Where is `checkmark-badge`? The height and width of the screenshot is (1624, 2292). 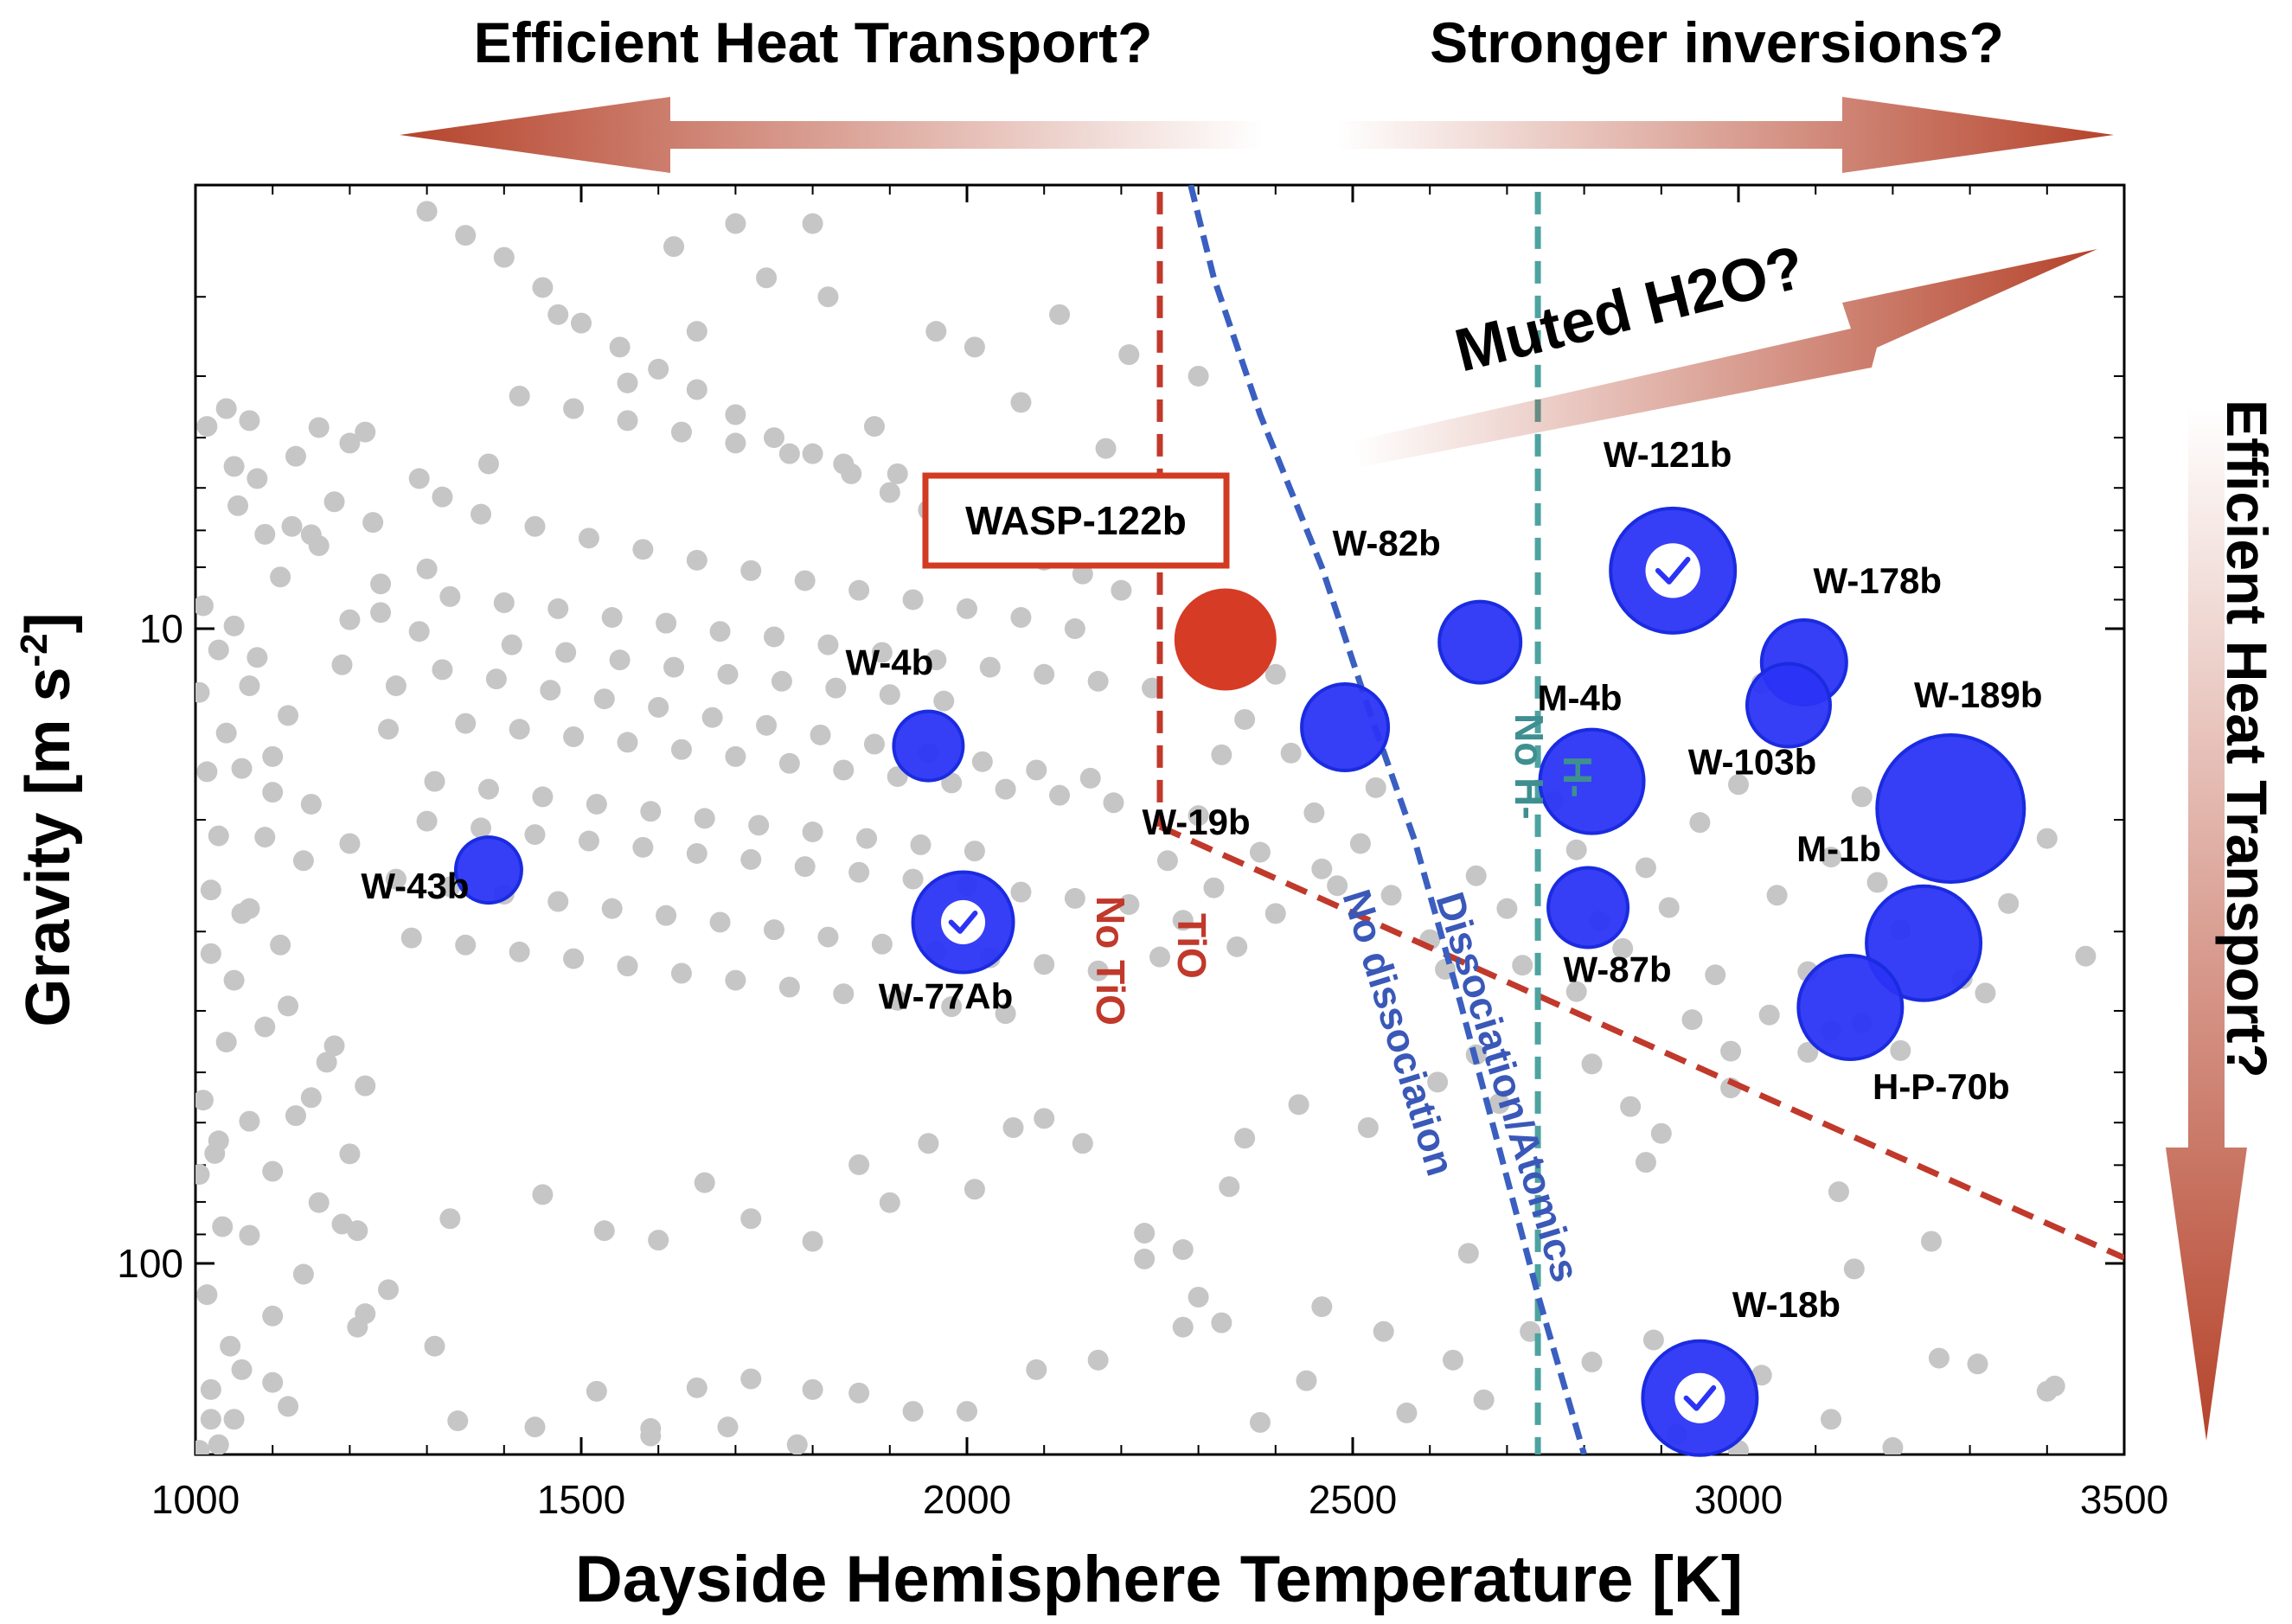 checkmark-badge is located at coordinates (963, 921).